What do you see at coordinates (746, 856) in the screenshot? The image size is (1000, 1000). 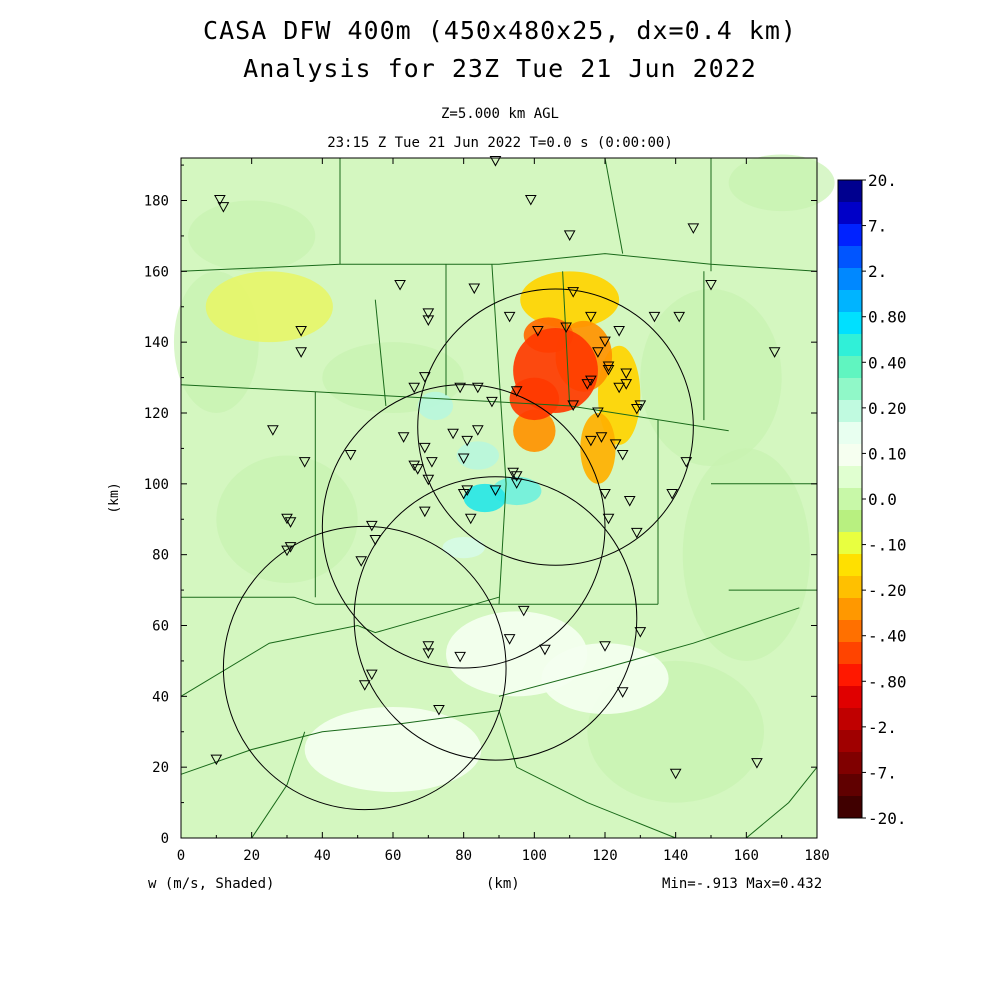 I see `x-tick-label: 160` at bounding box center [746, 856].